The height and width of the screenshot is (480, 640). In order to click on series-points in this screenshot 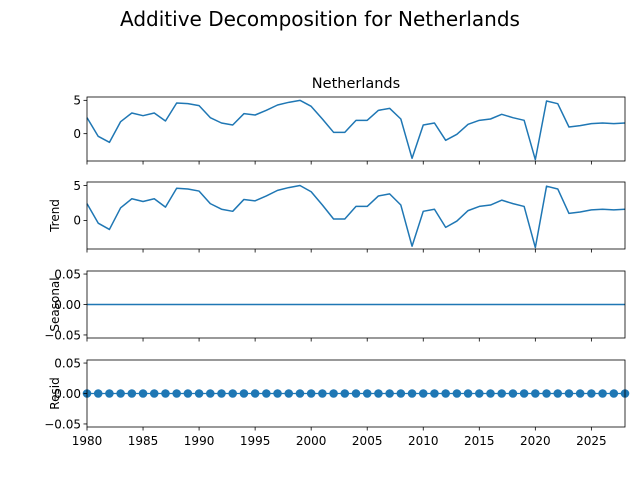, I will do `click(356, 393)`.